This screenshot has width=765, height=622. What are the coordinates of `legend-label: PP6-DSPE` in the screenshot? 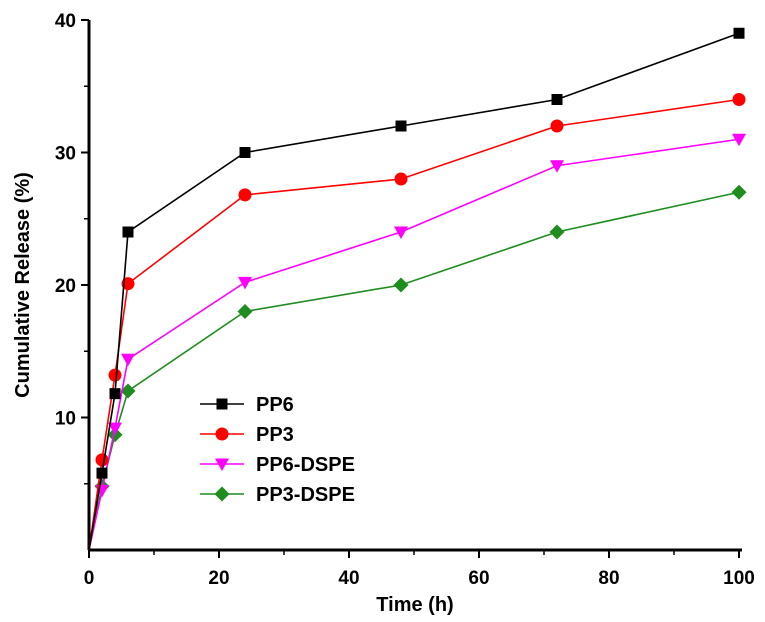 It's located at (305, 465).